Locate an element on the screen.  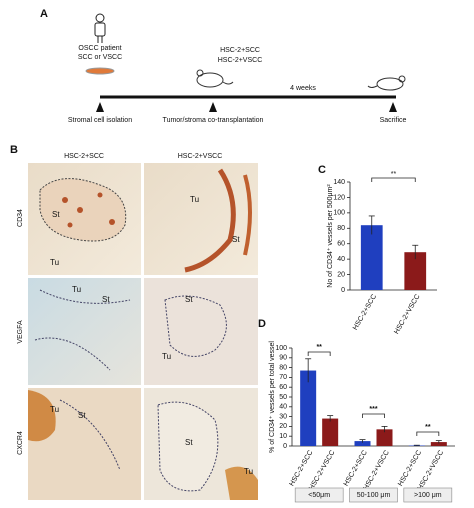
y-axis-label: No of CD34⁺ vessels per 500μm² is located at coordinates (330, 236).